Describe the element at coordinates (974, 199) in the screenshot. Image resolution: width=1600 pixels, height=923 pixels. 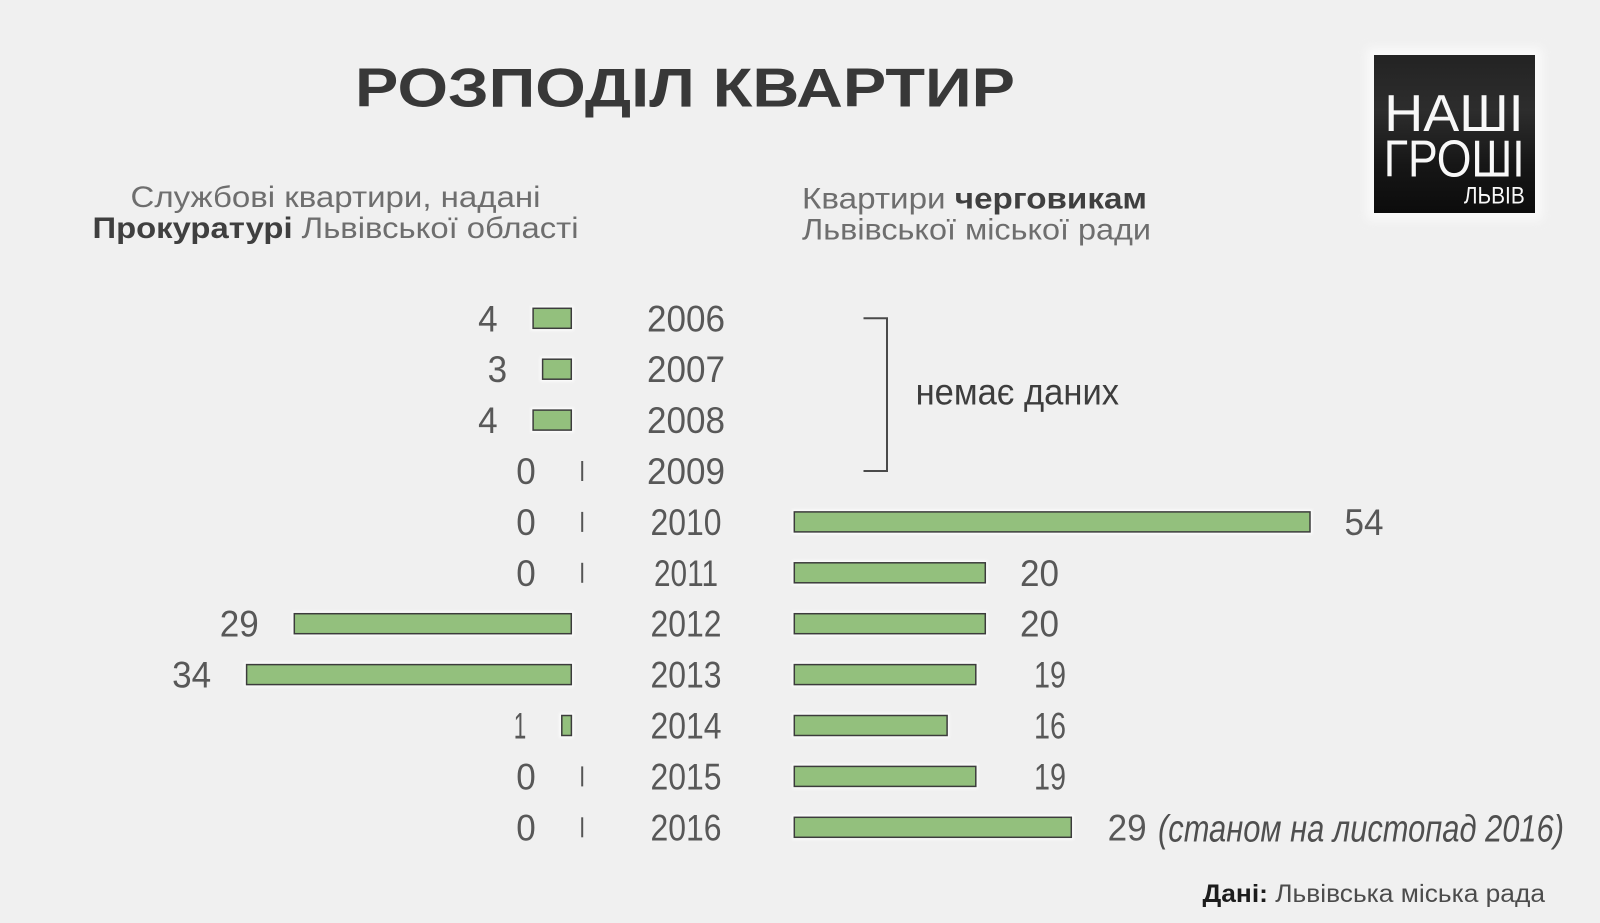
I see `svg-text: Квартири черговикам` at that location.